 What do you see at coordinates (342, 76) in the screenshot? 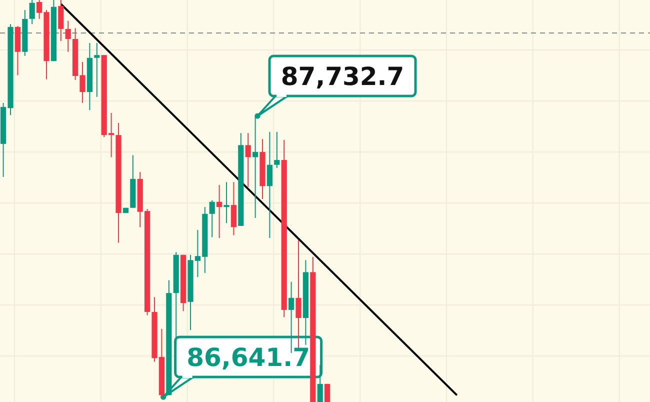
I see `annotation: 87,732.7` at bounding box center [342, 76].